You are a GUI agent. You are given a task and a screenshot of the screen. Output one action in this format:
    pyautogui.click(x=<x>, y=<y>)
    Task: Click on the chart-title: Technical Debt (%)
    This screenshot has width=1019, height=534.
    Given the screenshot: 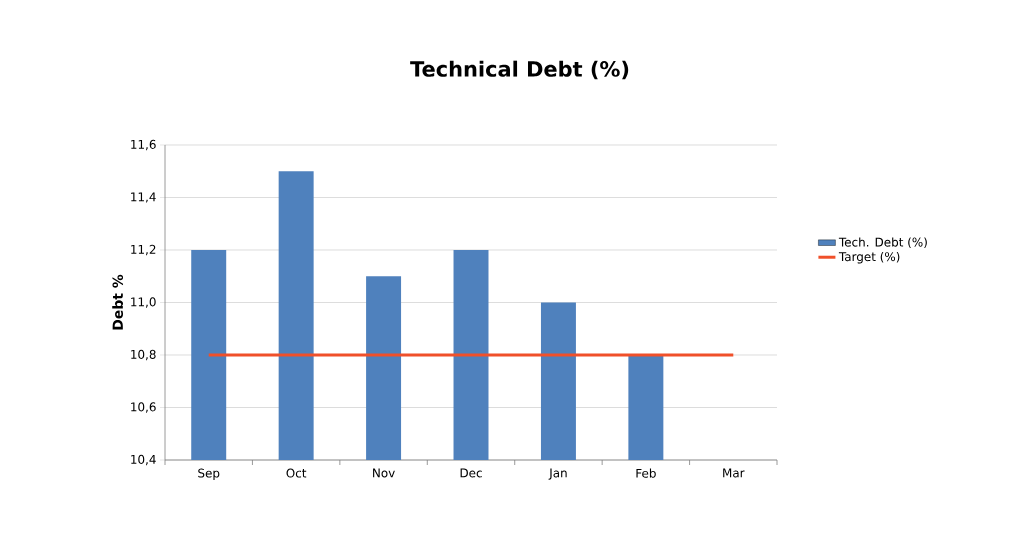 What is the action you would take?
    pyautogui.click(x=519, y=70)
    